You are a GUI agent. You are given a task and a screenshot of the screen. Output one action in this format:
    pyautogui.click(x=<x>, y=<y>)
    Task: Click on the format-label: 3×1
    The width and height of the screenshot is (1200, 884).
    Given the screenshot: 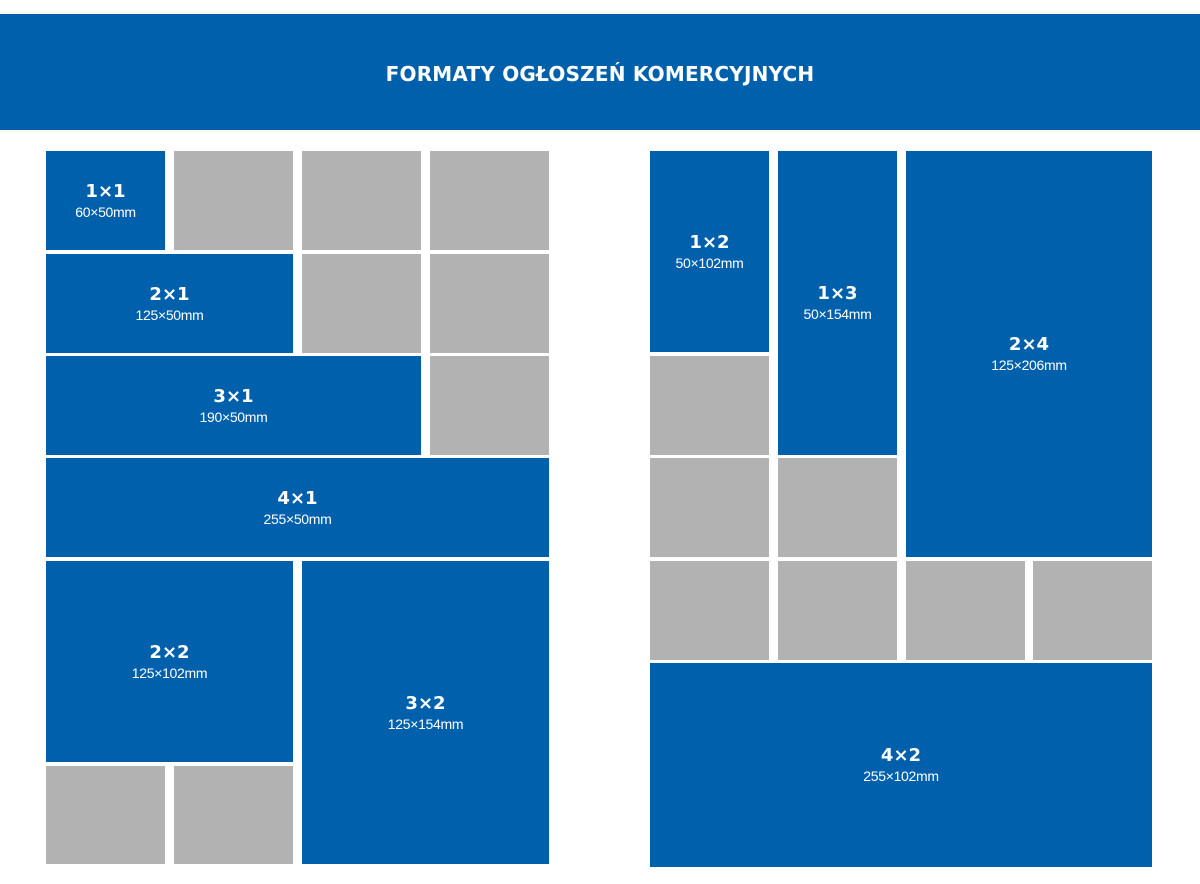 What is the action you would take?
    pyautogui.click(x=233, y=396)
    